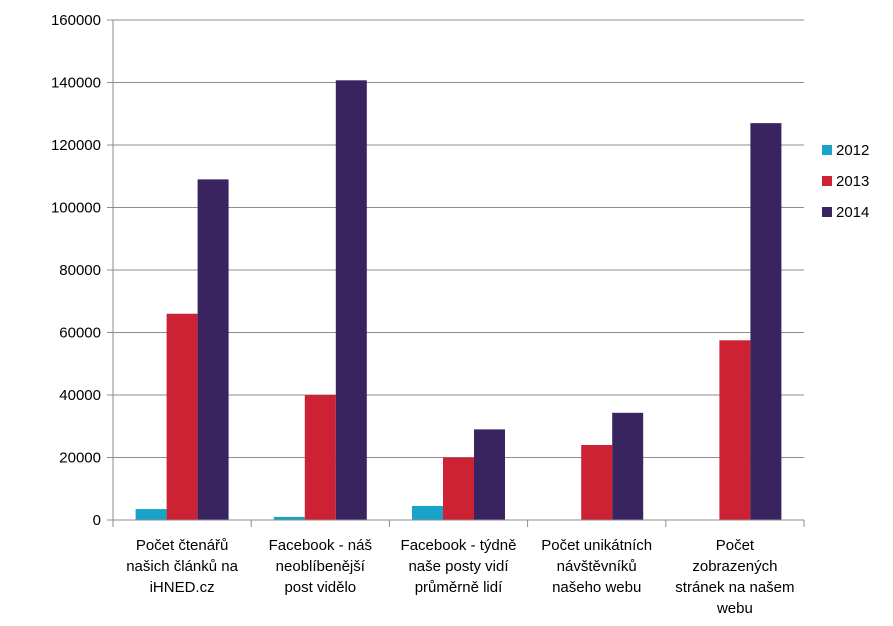  I want to click on legend-label-2014: 2014, so click(852, 212).